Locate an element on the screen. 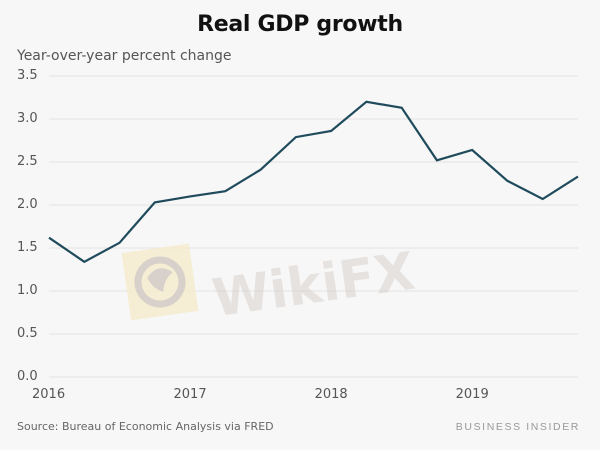 This screenshot has width=600, height=450. watermark-text: WikiFX is located at coordinates (314, 286).